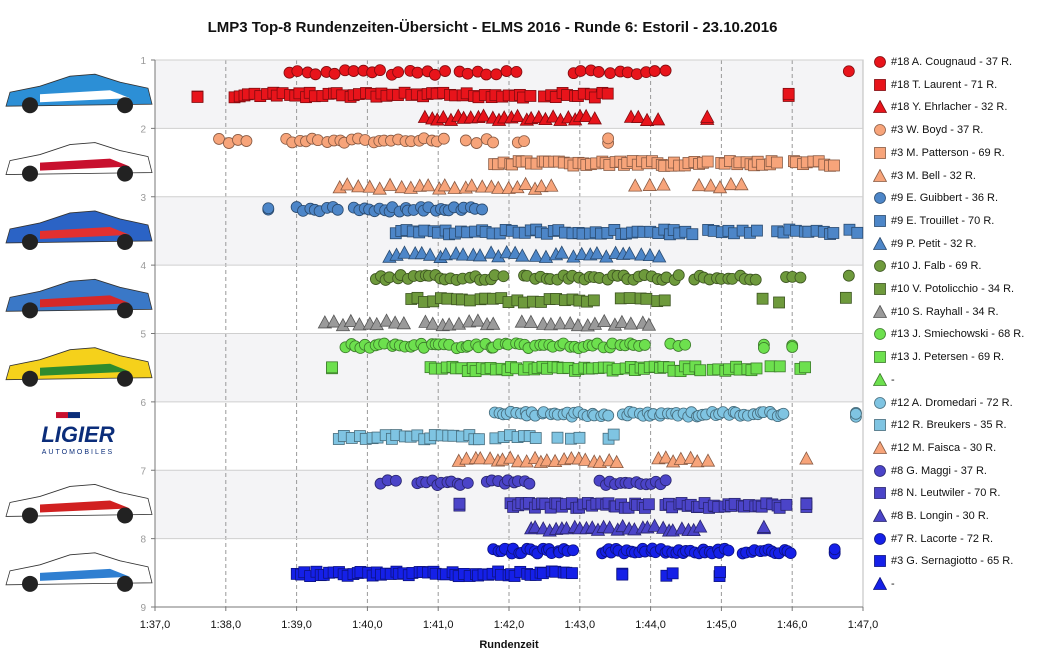 The image size is (1050, 670). I want to click on legend-label: #13 J. Smiechowski - 68 R., so click(958, 334).